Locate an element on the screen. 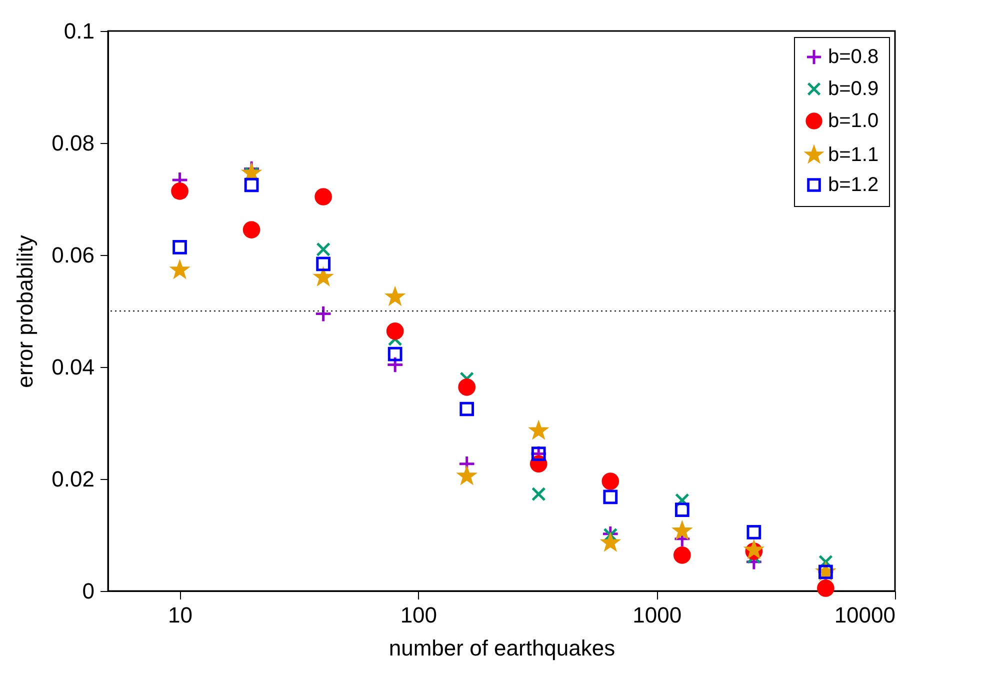  legend-label: b=1.0 is located at coordinates (853, 121).